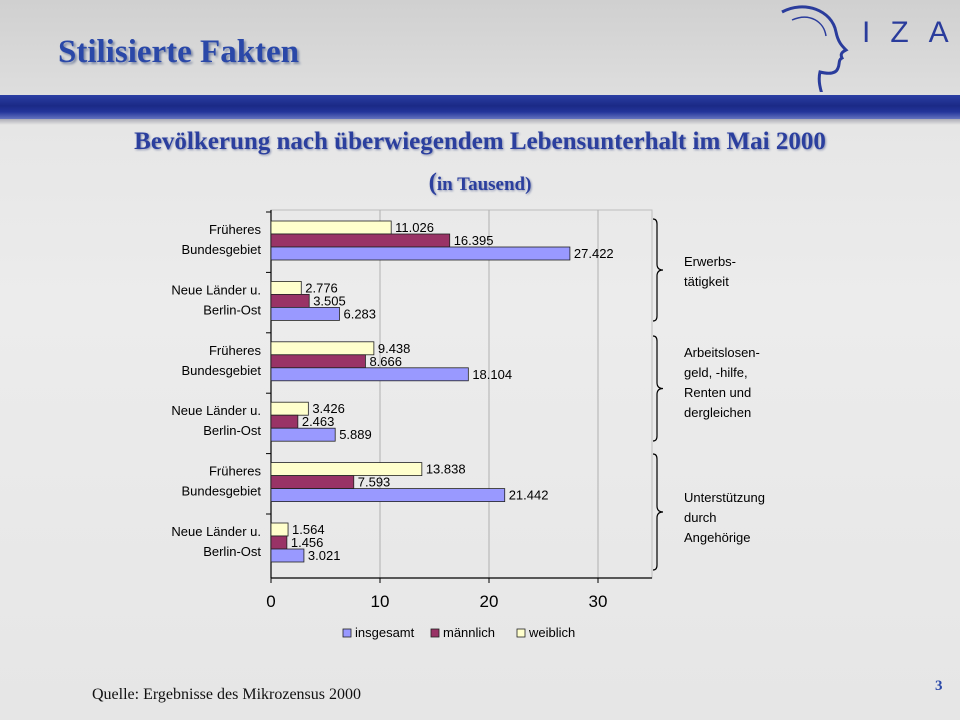  What do you see at coordinates (307, 542) in the screenshot?
I see `data-label-männlich: 1.456` at bounding box center [307, 542].